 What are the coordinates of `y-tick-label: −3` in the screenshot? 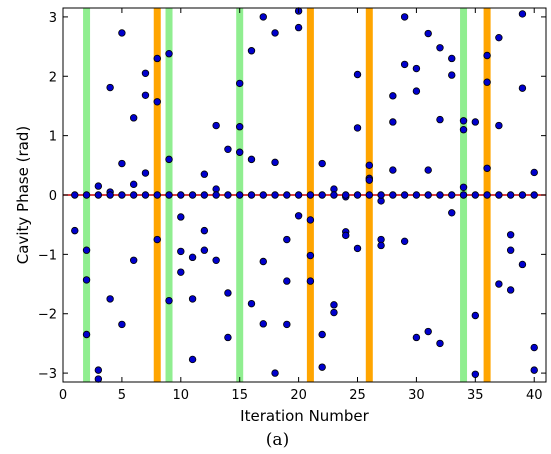 It's located at (47, 374).